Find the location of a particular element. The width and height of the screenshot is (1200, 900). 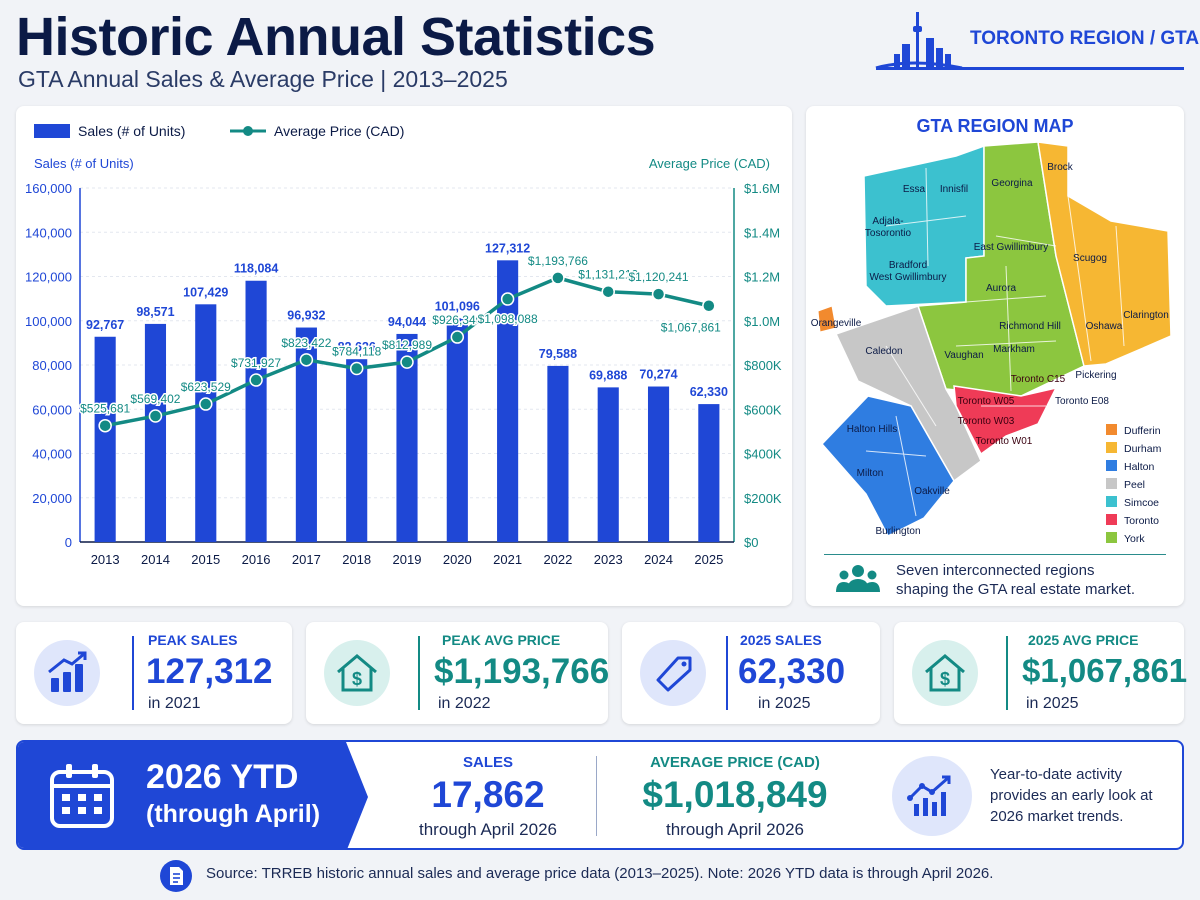

ytd-sales-sub: through April 2026 is located at coordinates (488, 829).